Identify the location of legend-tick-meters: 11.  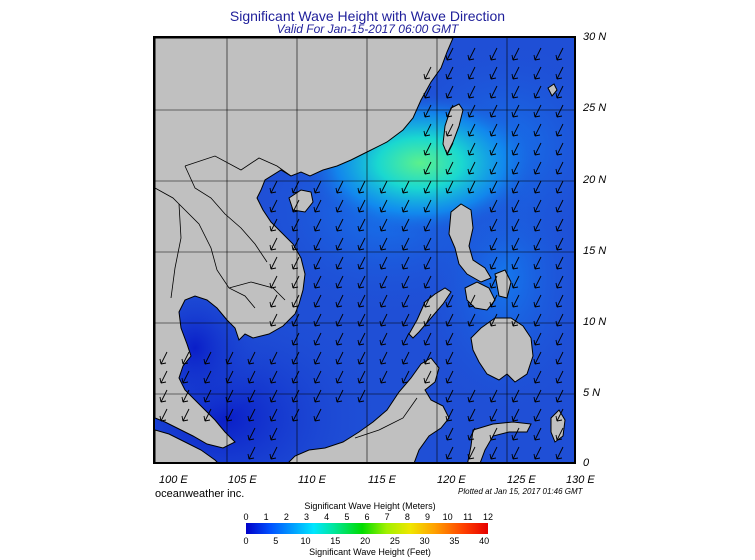
(468, 517).